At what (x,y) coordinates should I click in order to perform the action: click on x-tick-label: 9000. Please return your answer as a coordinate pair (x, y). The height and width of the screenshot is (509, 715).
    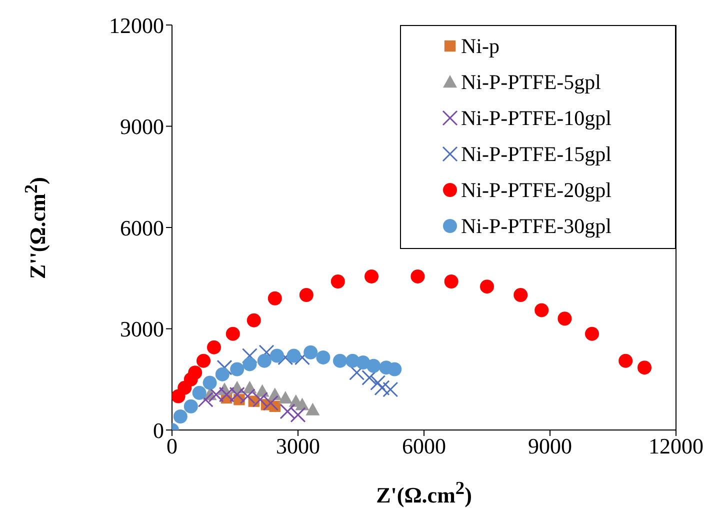
    Looking at the image, I should click on (550, 446).